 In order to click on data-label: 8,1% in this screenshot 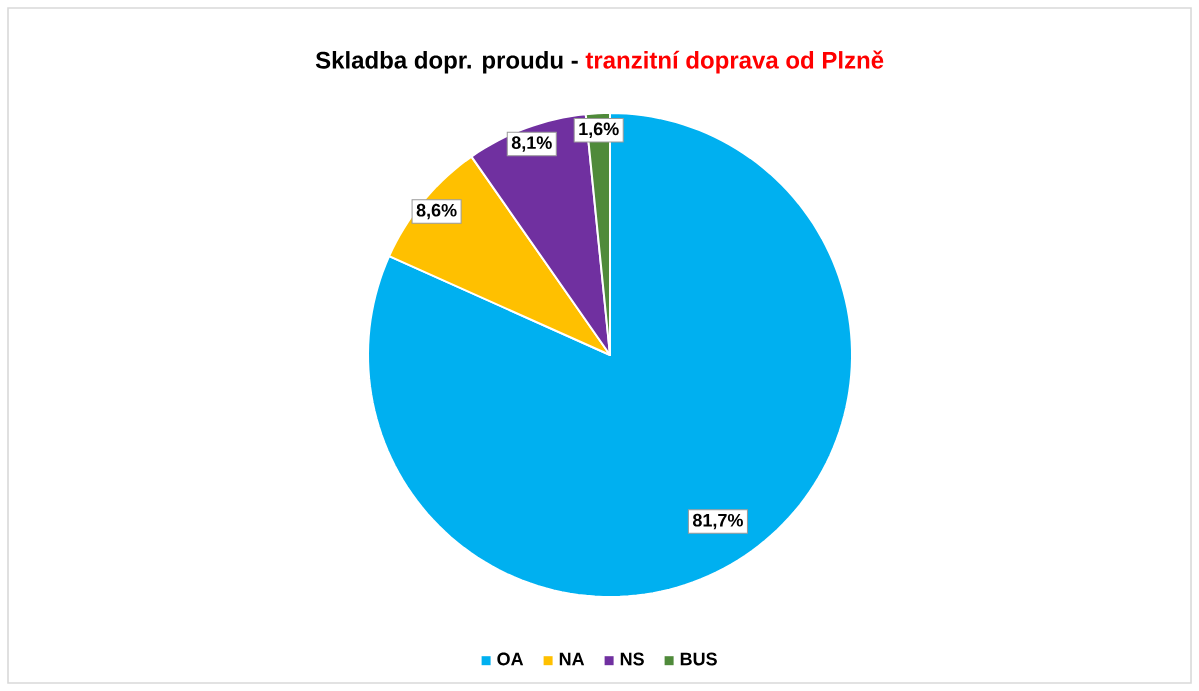, I will do `click(531, 144)`.